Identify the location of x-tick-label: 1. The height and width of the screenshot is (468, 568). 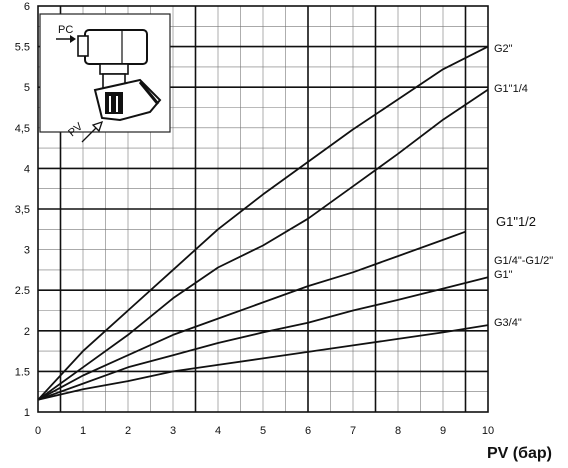
(83, 431).